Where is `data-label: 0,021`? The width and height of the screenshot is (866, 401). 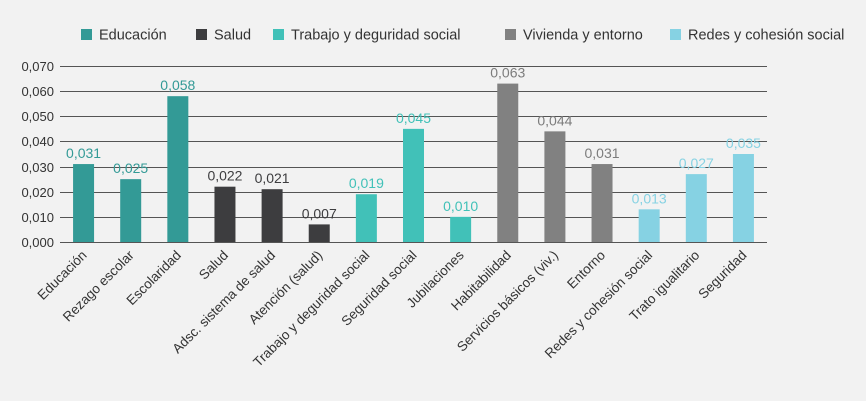 data-label: 0,021 is located at coordinates (272, 178).